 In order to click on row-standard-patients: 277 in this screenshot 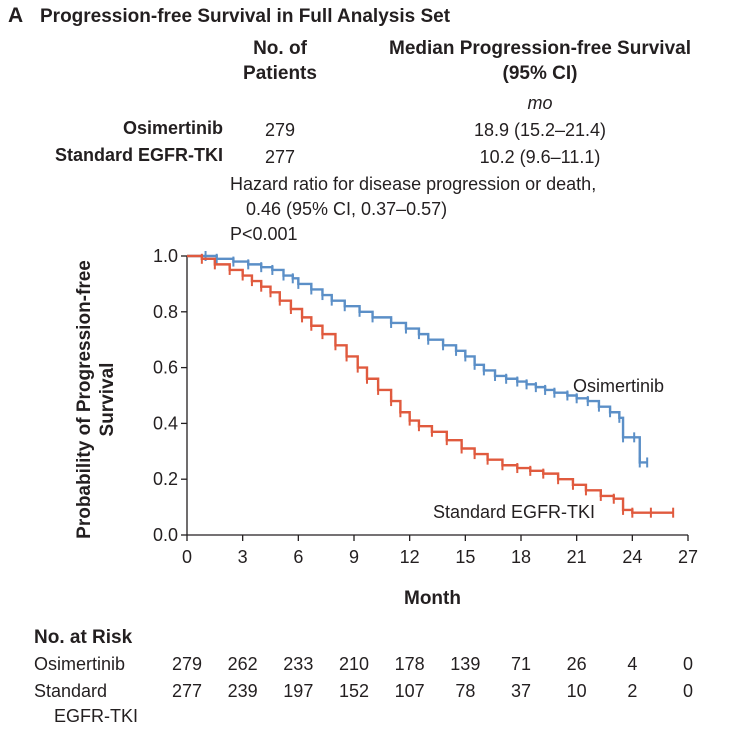, I will do `click(280, 157)`.